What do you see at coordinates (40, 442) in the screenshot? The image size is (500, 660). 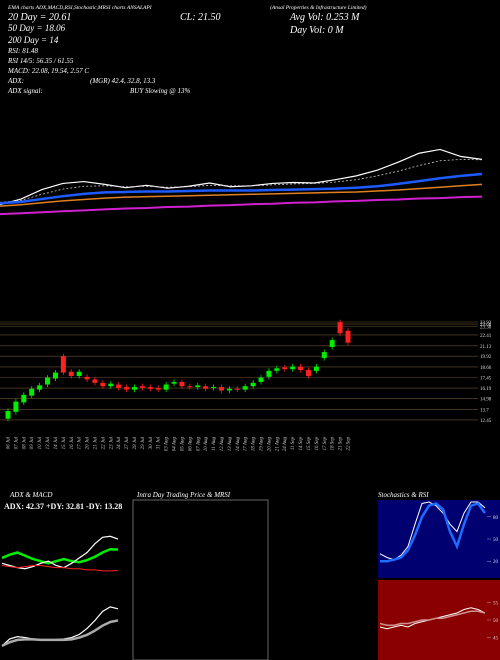 I see `x-tick-label: 10 Jul` at bounding box center [40, 442].